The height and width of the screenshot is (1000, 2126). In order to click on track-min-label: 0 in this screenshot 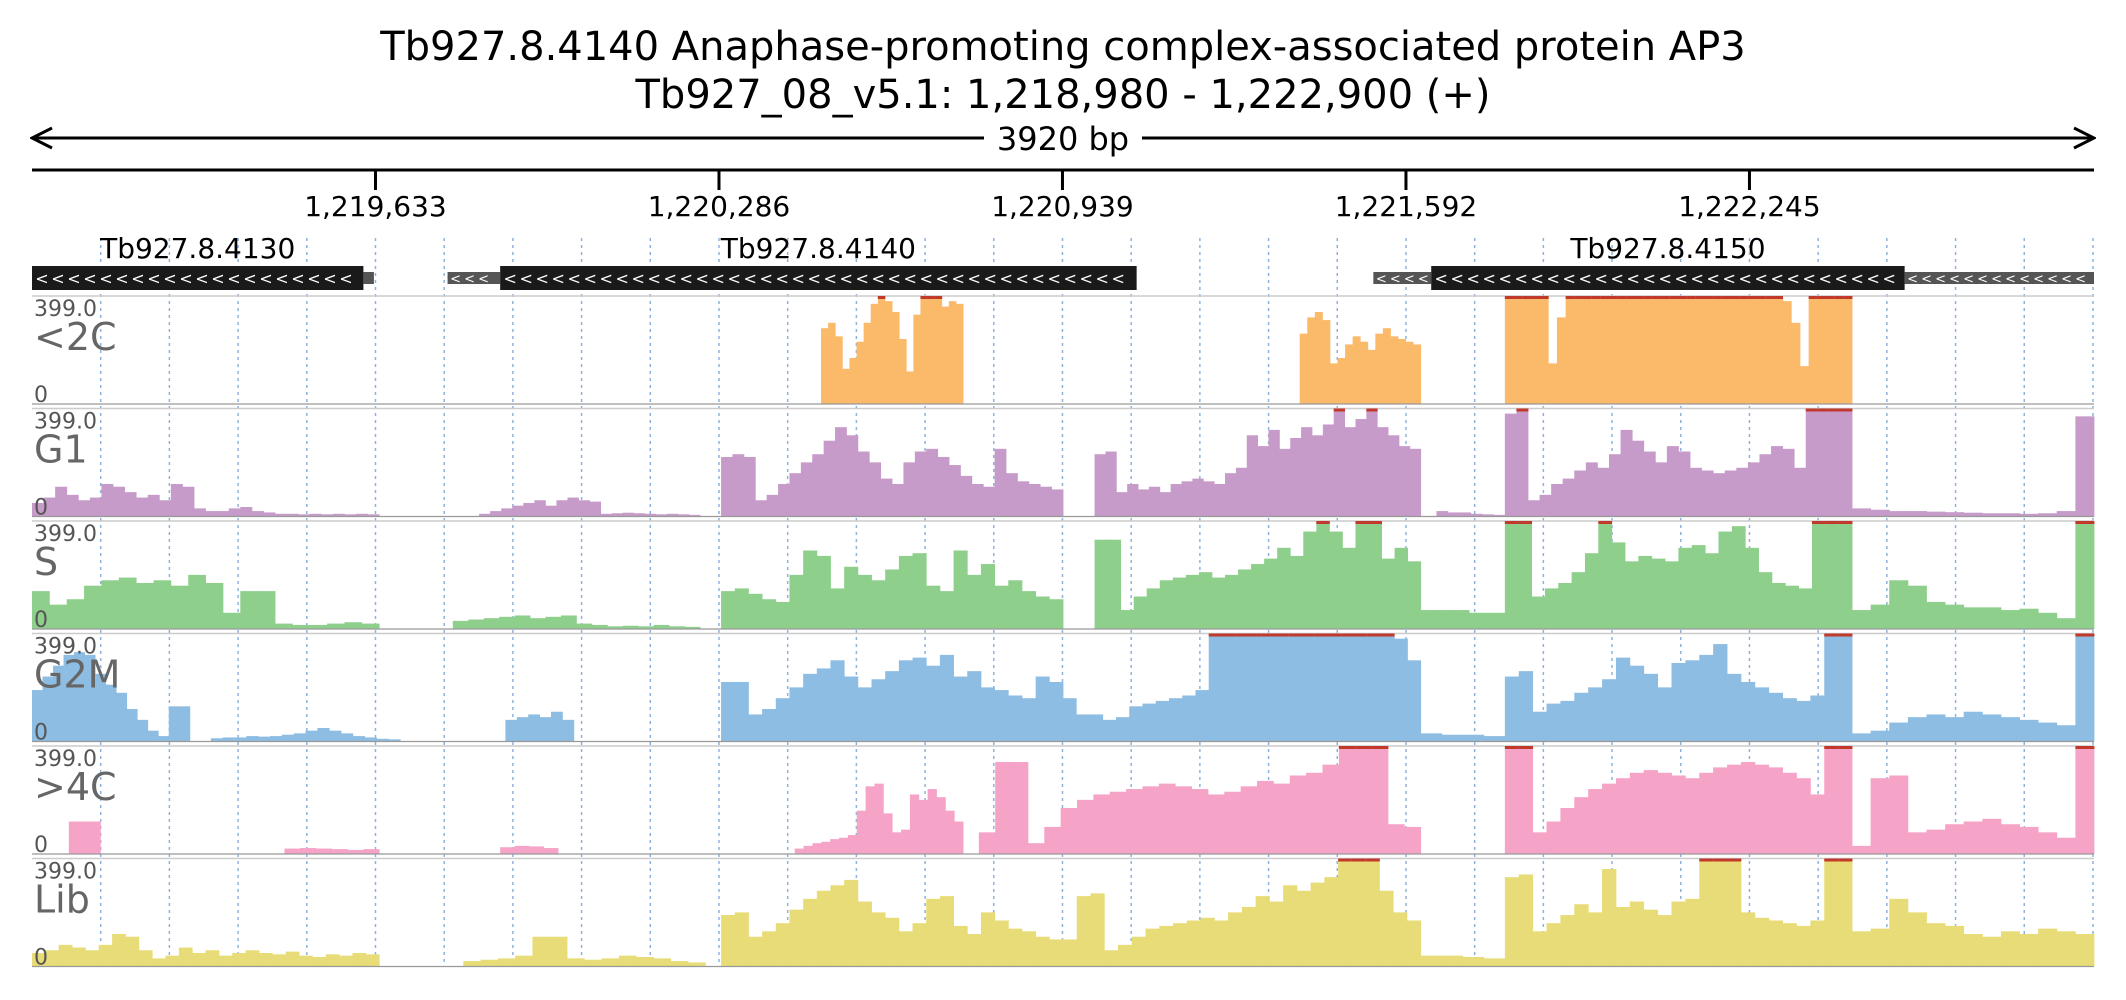, I will do `click(41, 395)`.